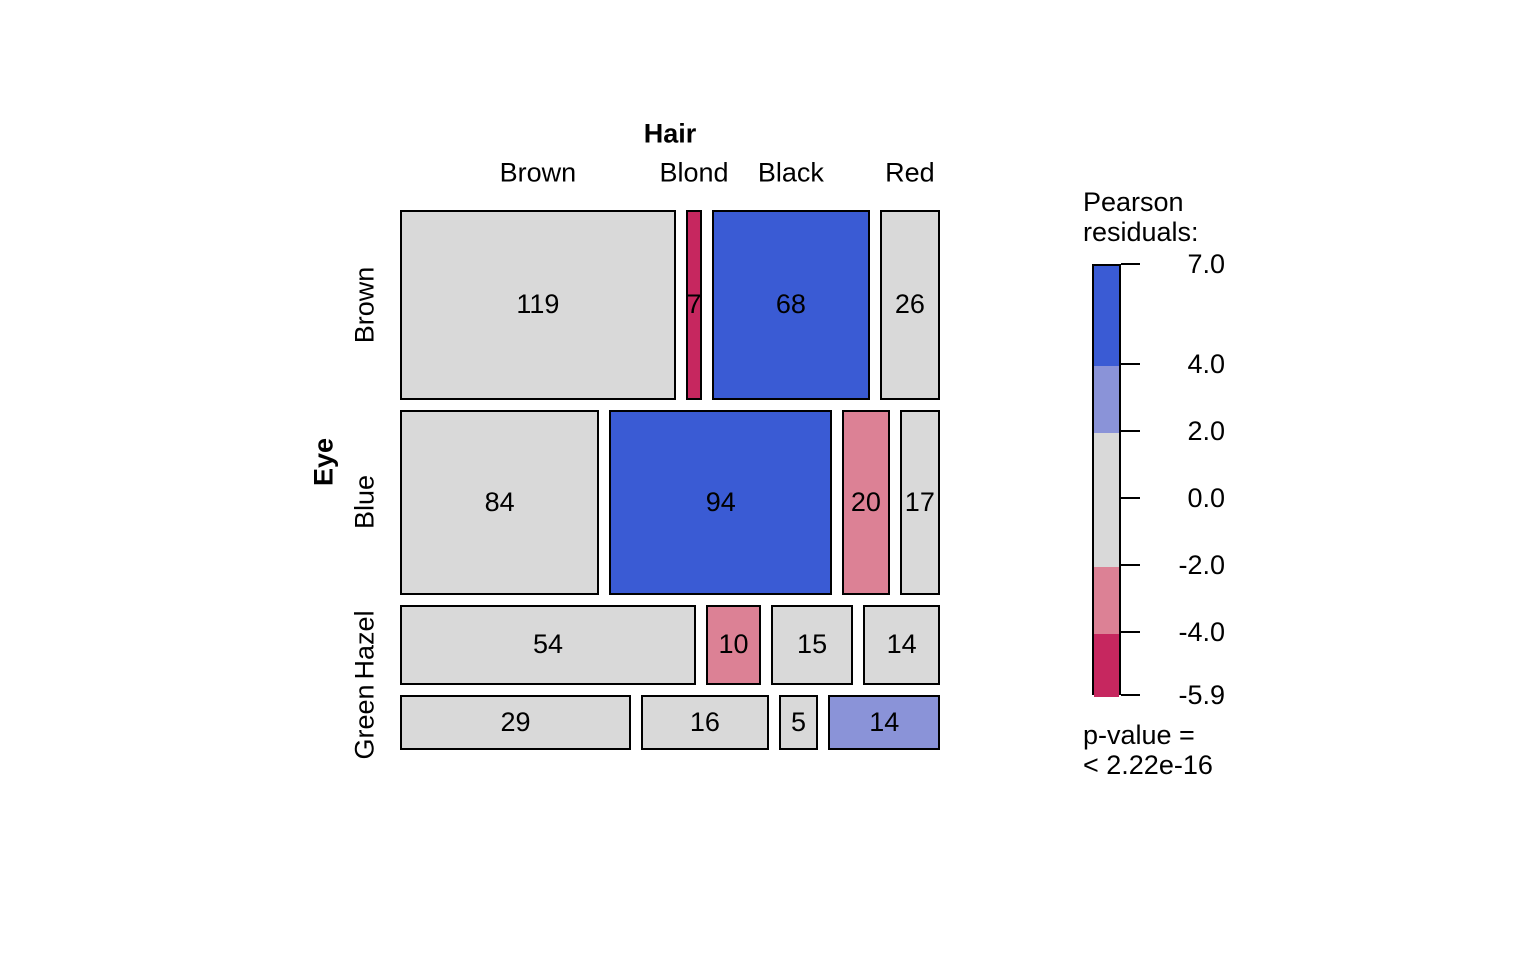  I want to click on mosaic-cell-blue-black: 20, so click(866, 502).